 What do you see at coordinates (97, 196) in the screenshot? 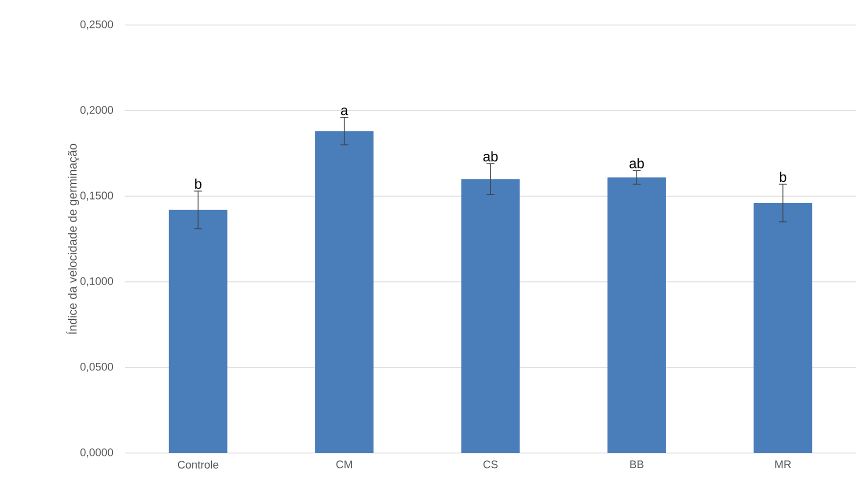
I see `y-tick-label: 0,1500` at bounding box center [97, 196].